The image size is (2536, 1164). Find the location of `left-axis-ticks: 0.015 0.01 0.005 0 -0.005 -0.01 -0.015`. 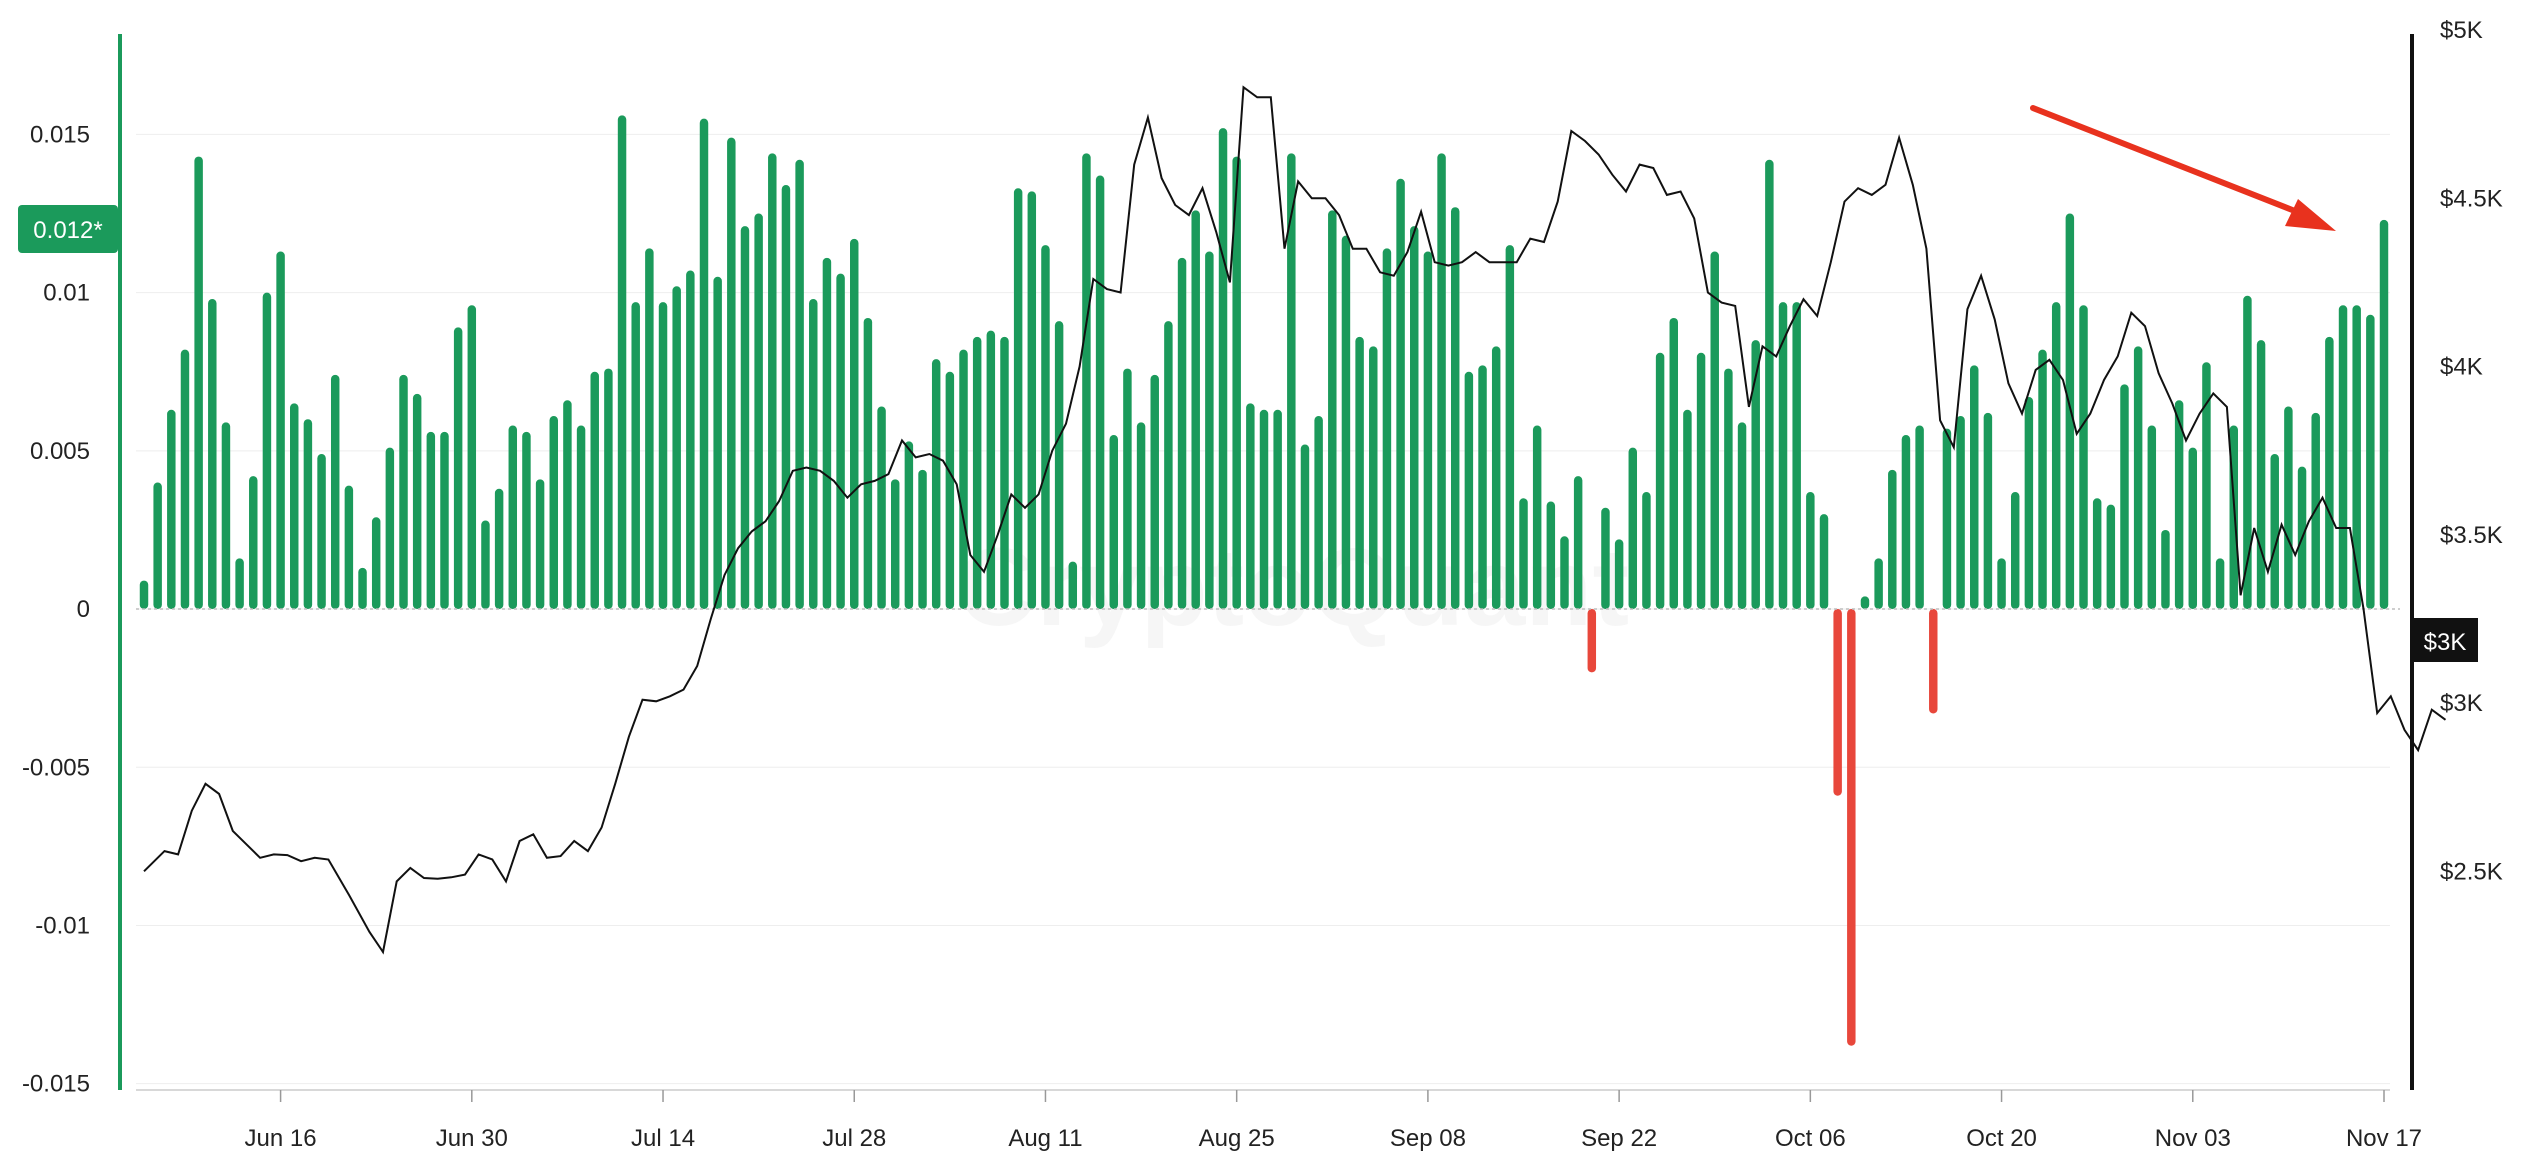

left-axis-ticks: 0.015 0.01 0.005 0 -0.005 -0.01 -0.015 is located at coordinates (56, 609).